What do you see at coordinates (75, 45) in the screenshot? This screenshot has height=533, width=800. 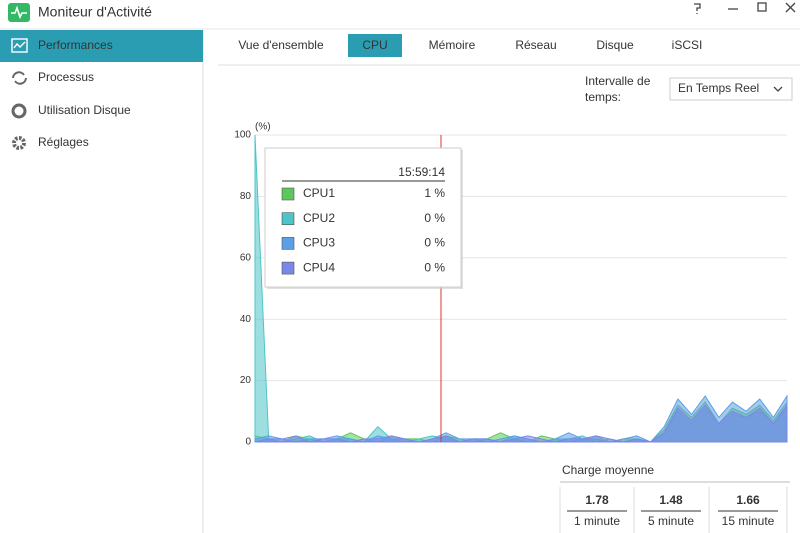 I see `sidebar-item: Performances` at bounding box center [75, 45].